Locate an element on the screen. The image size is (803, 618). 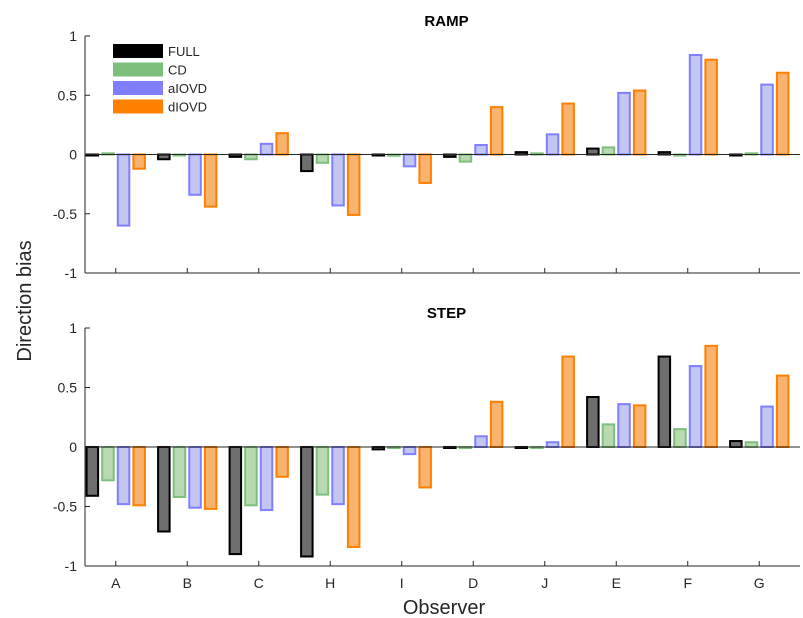
legend-label: dIOVD is located at coordinates (187, 107).